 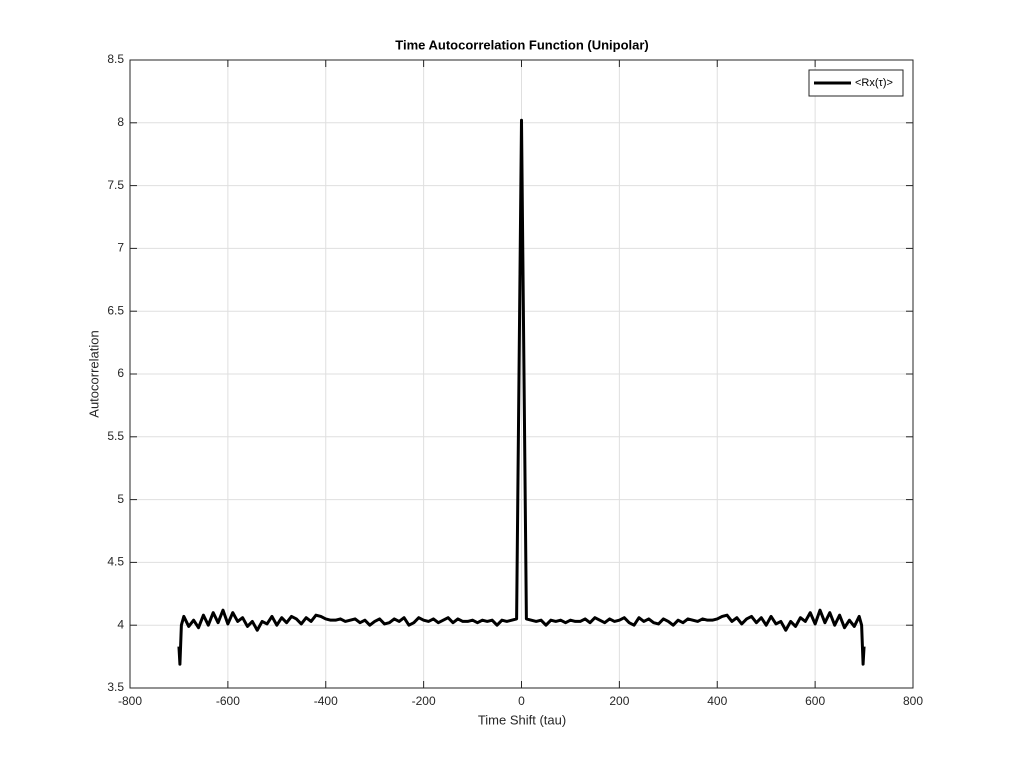 I want to click on y-tick-label: 8.5, so click(x=115, y=59).